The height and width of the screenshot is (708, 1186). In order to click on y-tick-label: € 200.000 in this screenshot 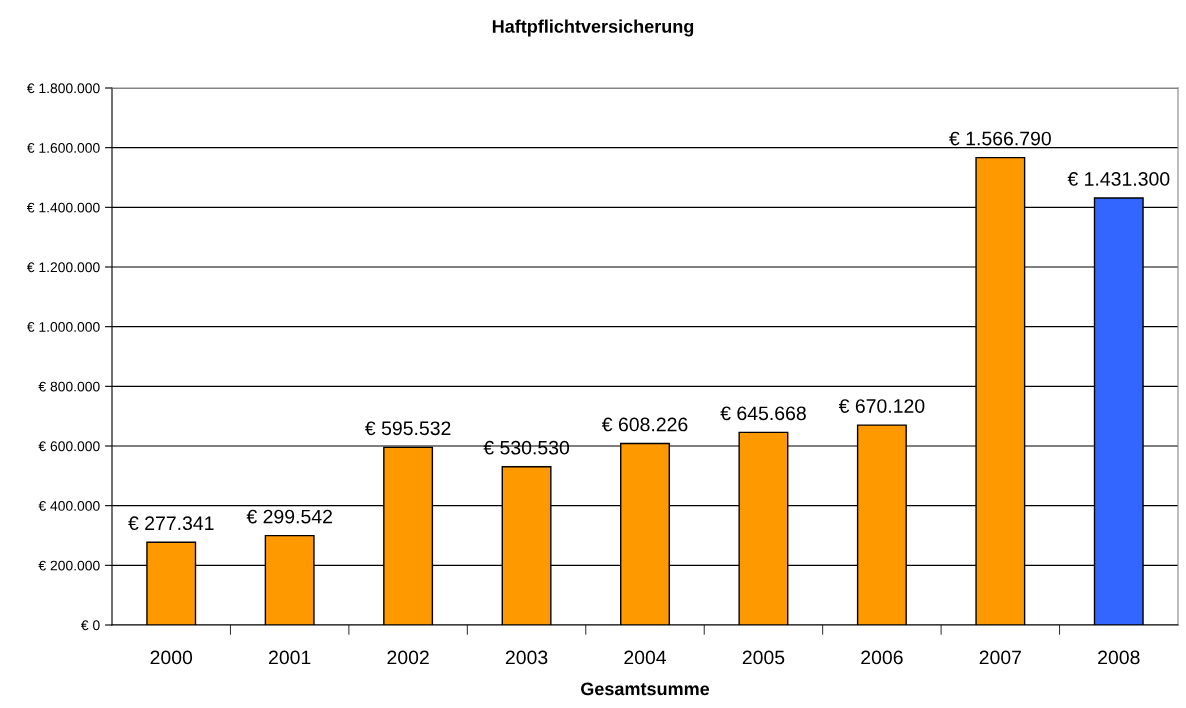, I will do `click(69, 565)`.